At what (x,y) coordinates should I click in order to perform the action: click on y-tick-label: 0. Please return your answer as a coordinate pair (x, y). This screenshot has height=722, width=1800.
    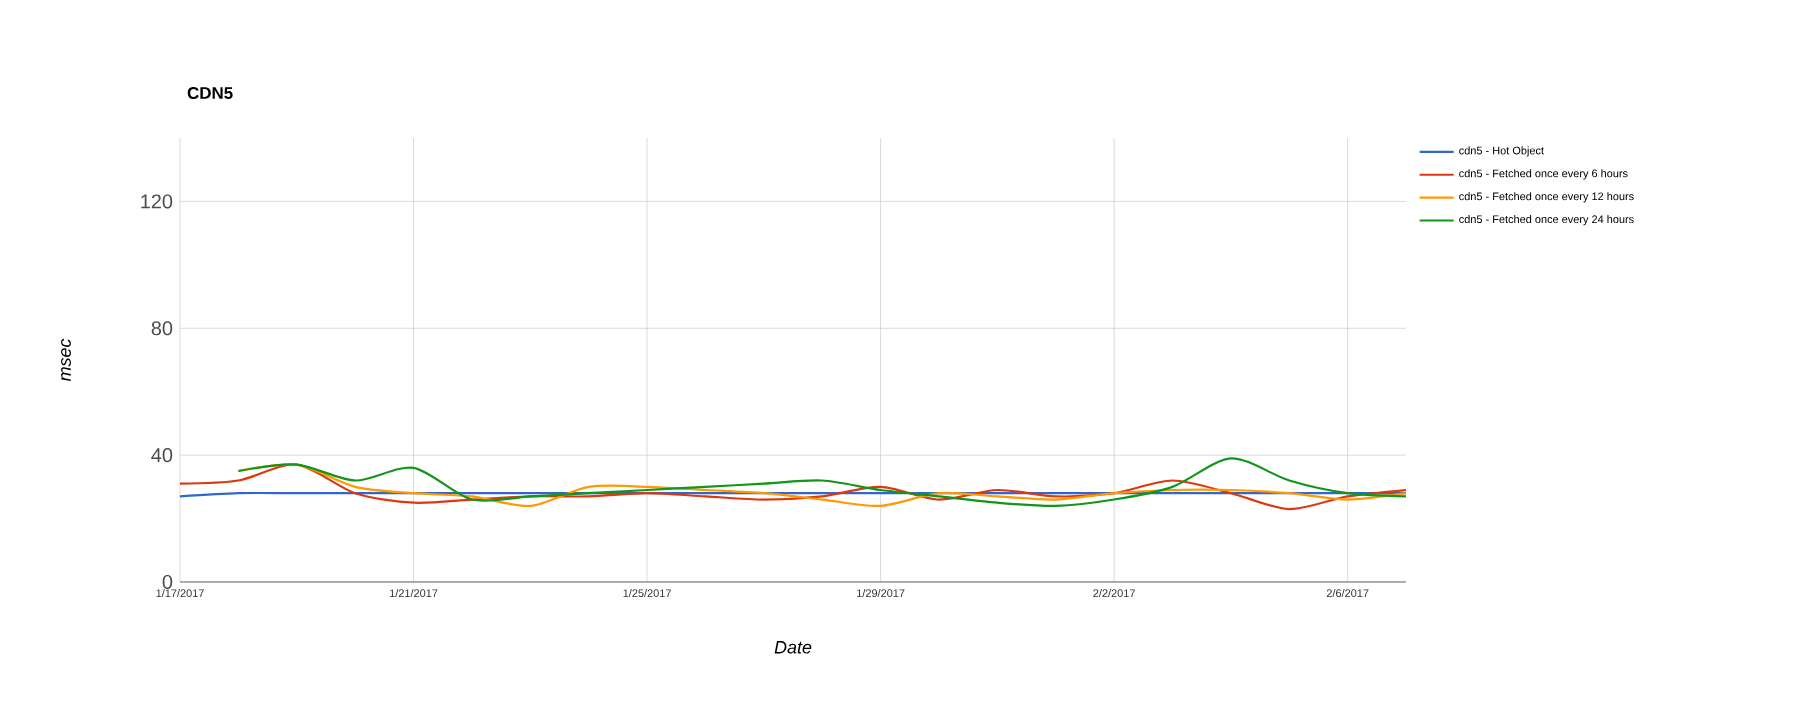
    Looking at the image, I should click on (167, 582).